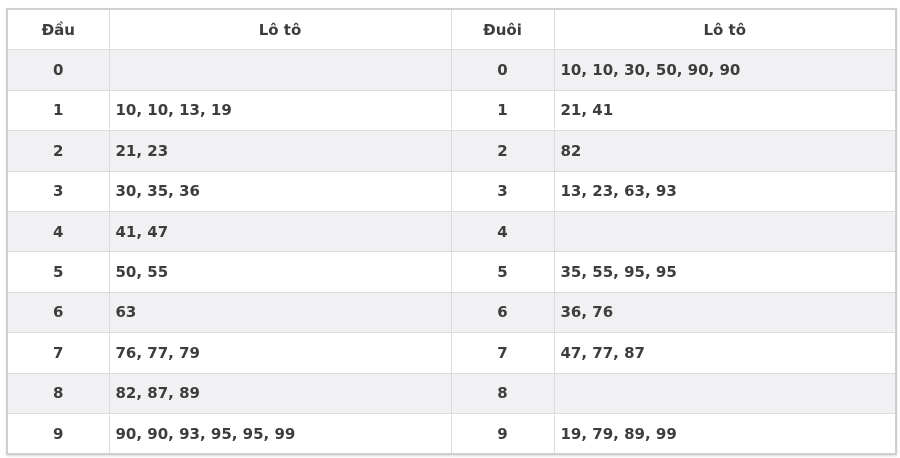  I want to click on dau-cell: 9, so click(58, 434).